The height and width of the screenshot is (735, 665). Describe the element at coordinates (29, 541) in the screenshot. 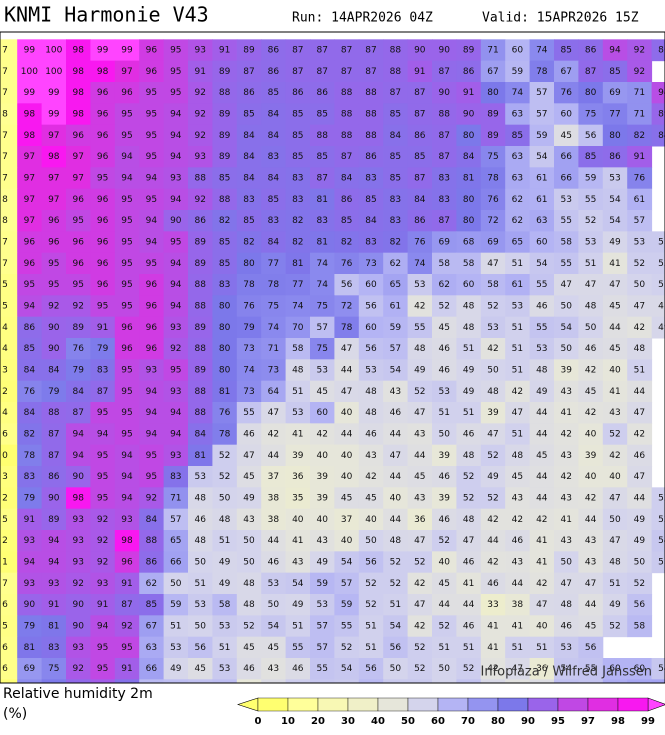

I see `humidity-value: 93` at that location.